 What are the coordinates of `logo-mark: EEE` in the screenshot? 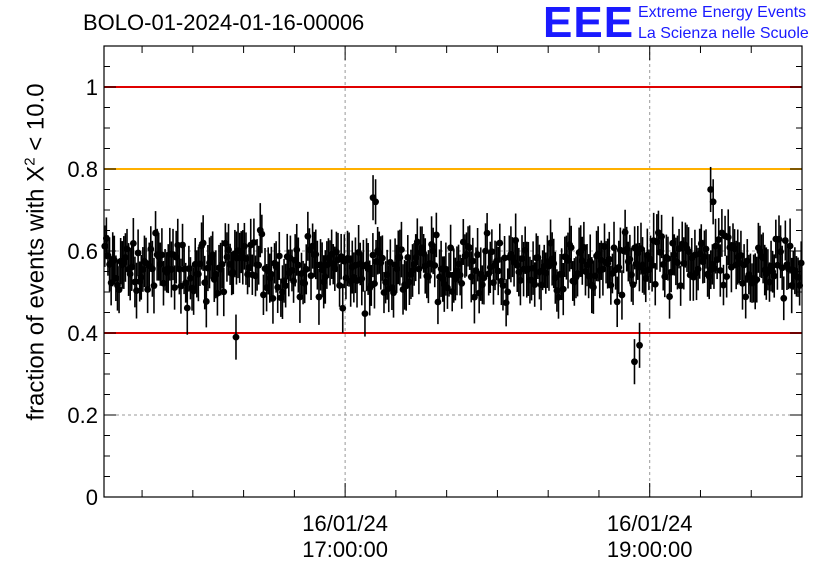 It's located at (589, 23).